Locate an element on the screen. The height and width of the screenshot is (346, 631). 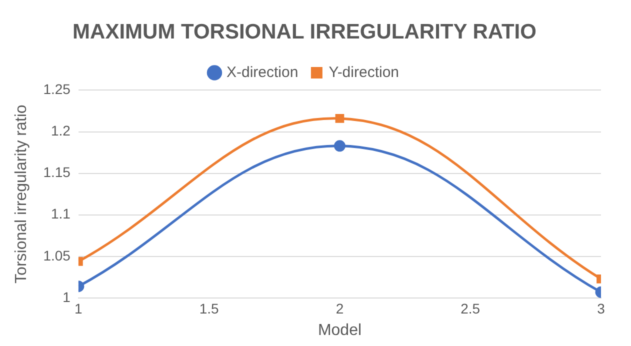
legend-label: Y-direction is located at coordinates (364, 72).